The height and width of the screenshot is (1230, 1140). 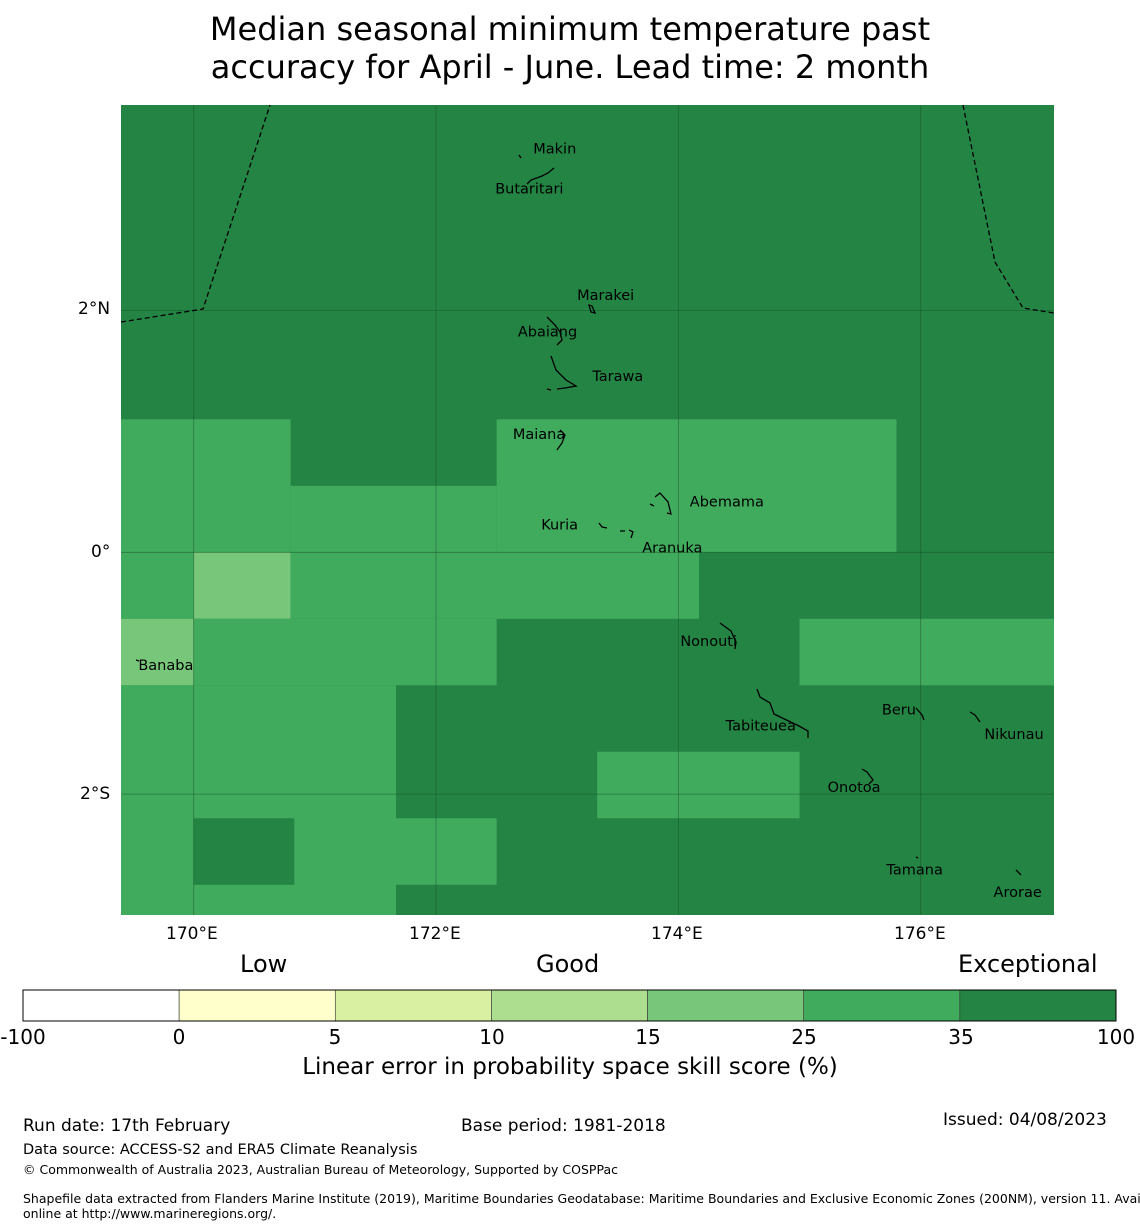 I want to click on eez-boundary-east, so click(x=1008, y=209).